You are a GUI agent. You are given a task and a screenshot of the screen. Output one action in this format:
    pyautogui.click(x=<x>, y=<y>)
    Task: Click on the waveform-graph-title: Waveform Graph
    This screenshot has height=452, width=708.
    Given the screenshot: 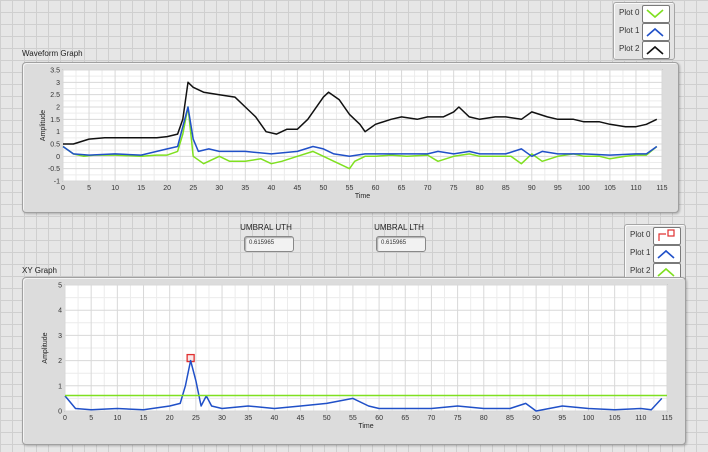 What is the action you would take?
    pyautogui.click(x=52, y=53)
    